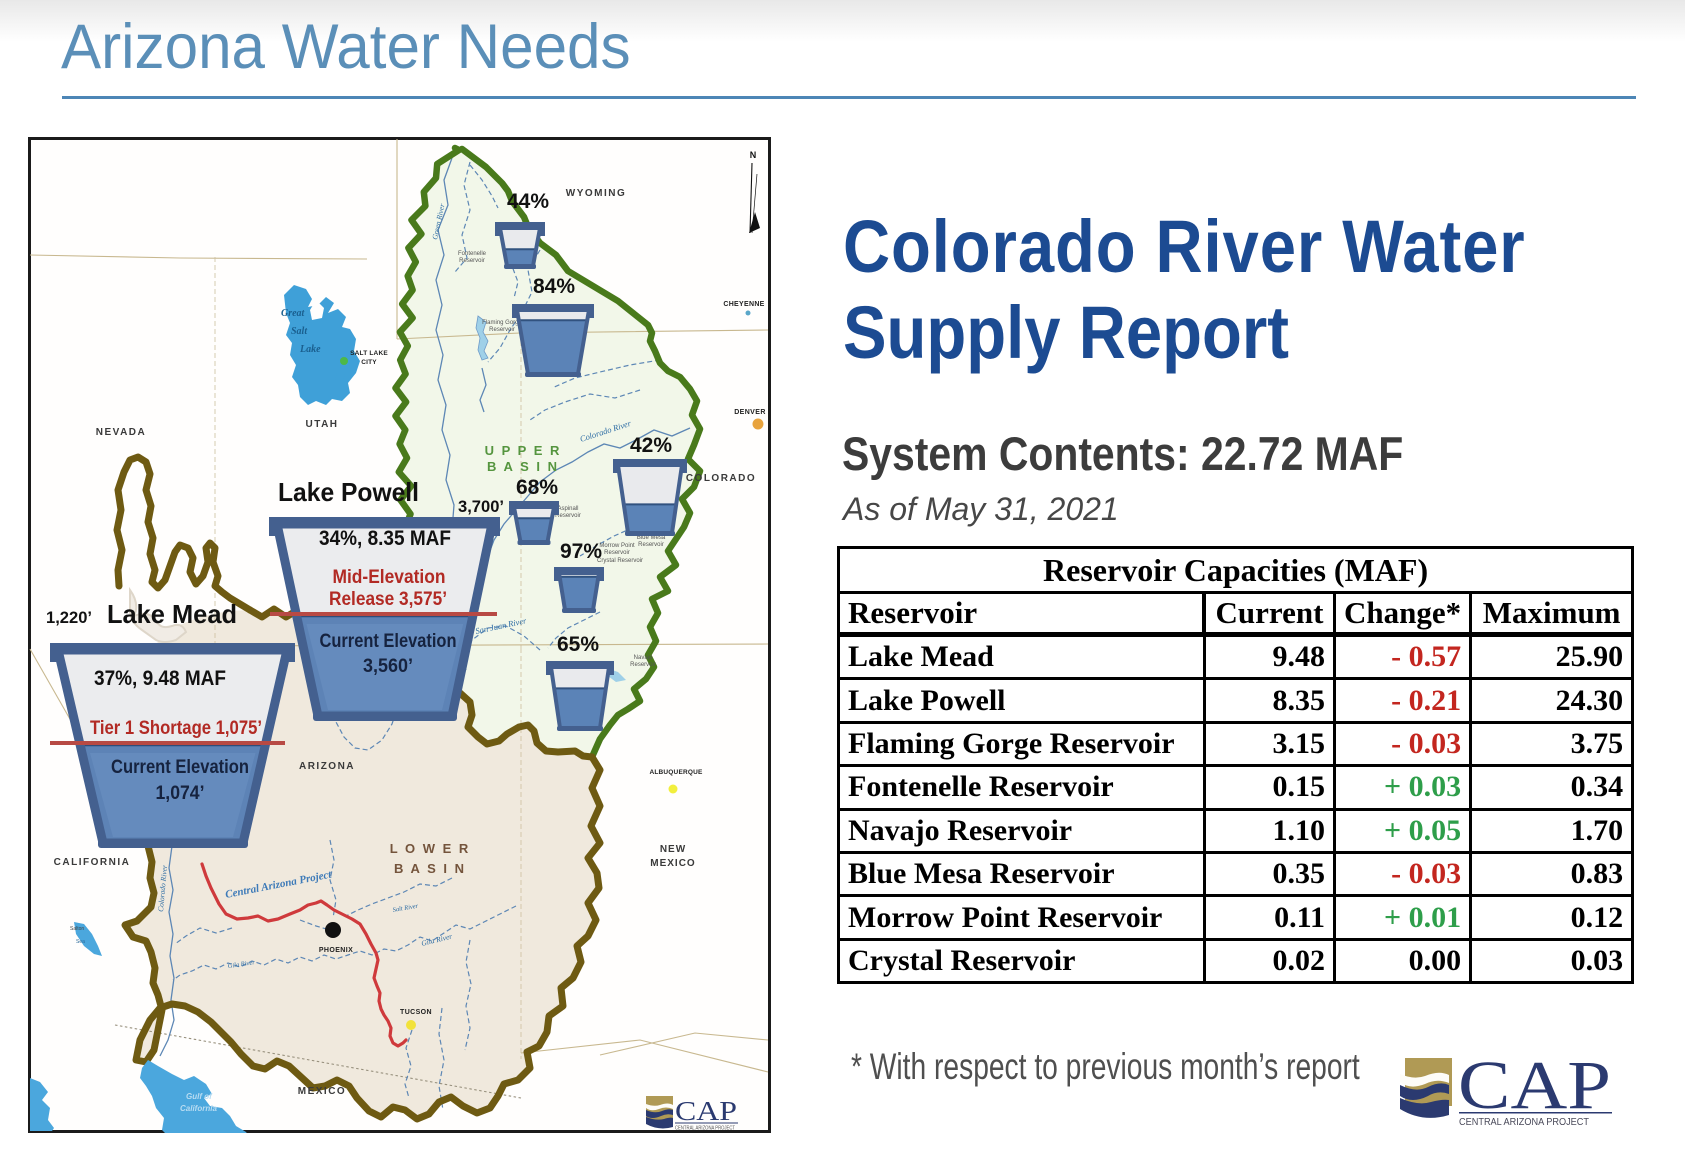 The height and width of the screenshot is (1171, 1685). I want to click on svg-text: 84%, so click(554, 286).